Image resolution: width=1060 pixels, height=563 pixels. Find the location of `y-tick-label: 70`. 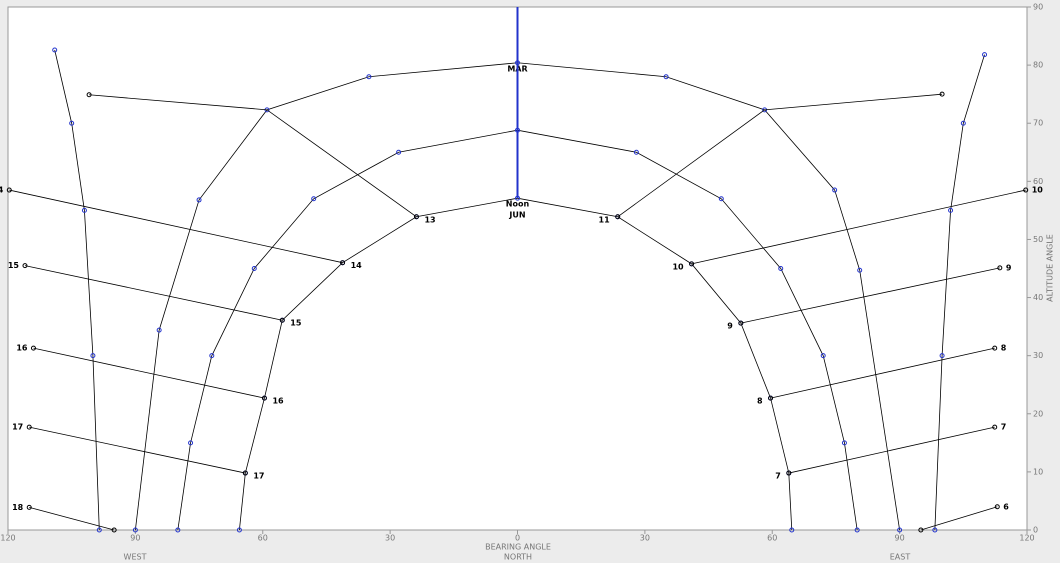

y-tick-label: 70 is located at coordinates (1038, 123).